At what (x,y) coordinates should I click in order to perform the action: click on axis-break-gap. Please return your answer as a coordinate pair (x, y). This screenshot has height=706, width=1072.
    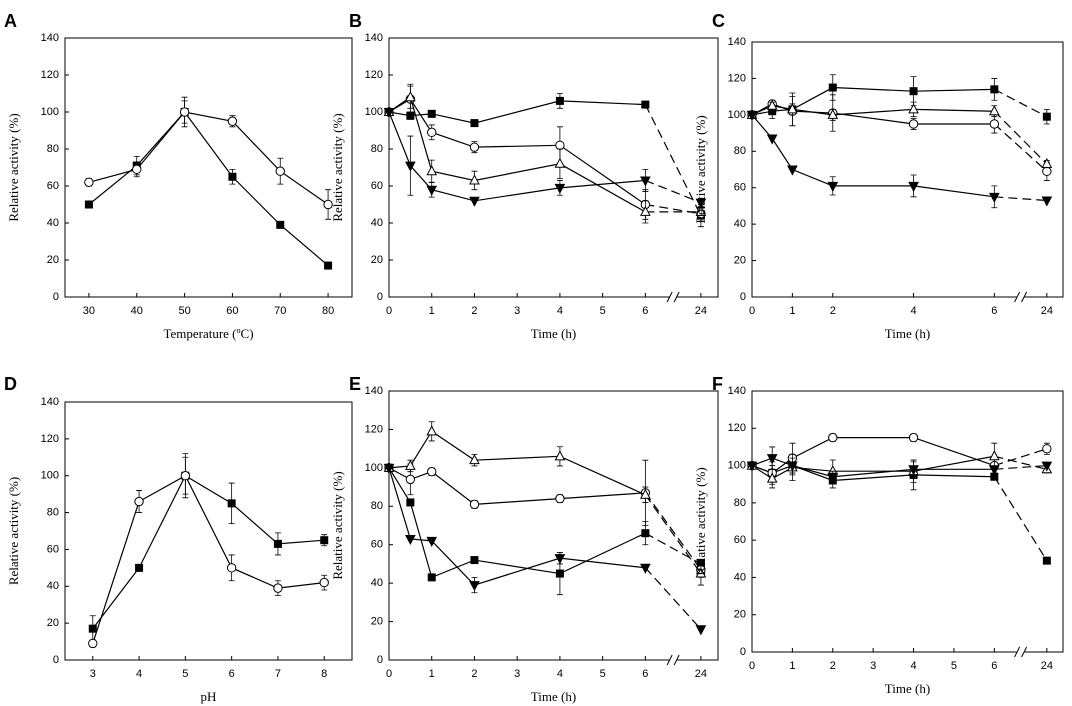
    Looking at the image, I should click on (1020, 652).